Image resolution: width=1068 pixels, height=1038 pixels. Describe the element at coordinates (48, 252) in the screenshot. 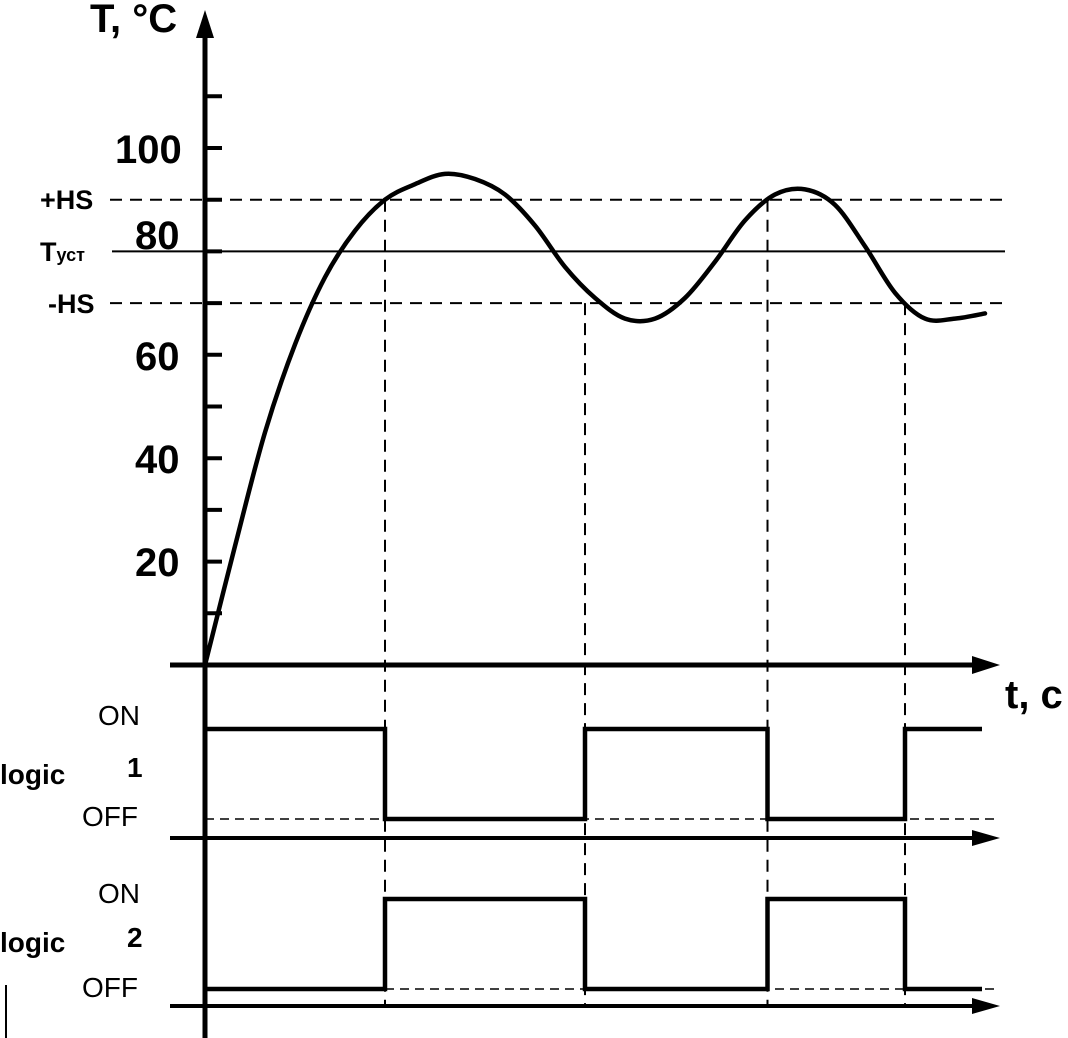

I see `setpoint-label-main: T` at that location.